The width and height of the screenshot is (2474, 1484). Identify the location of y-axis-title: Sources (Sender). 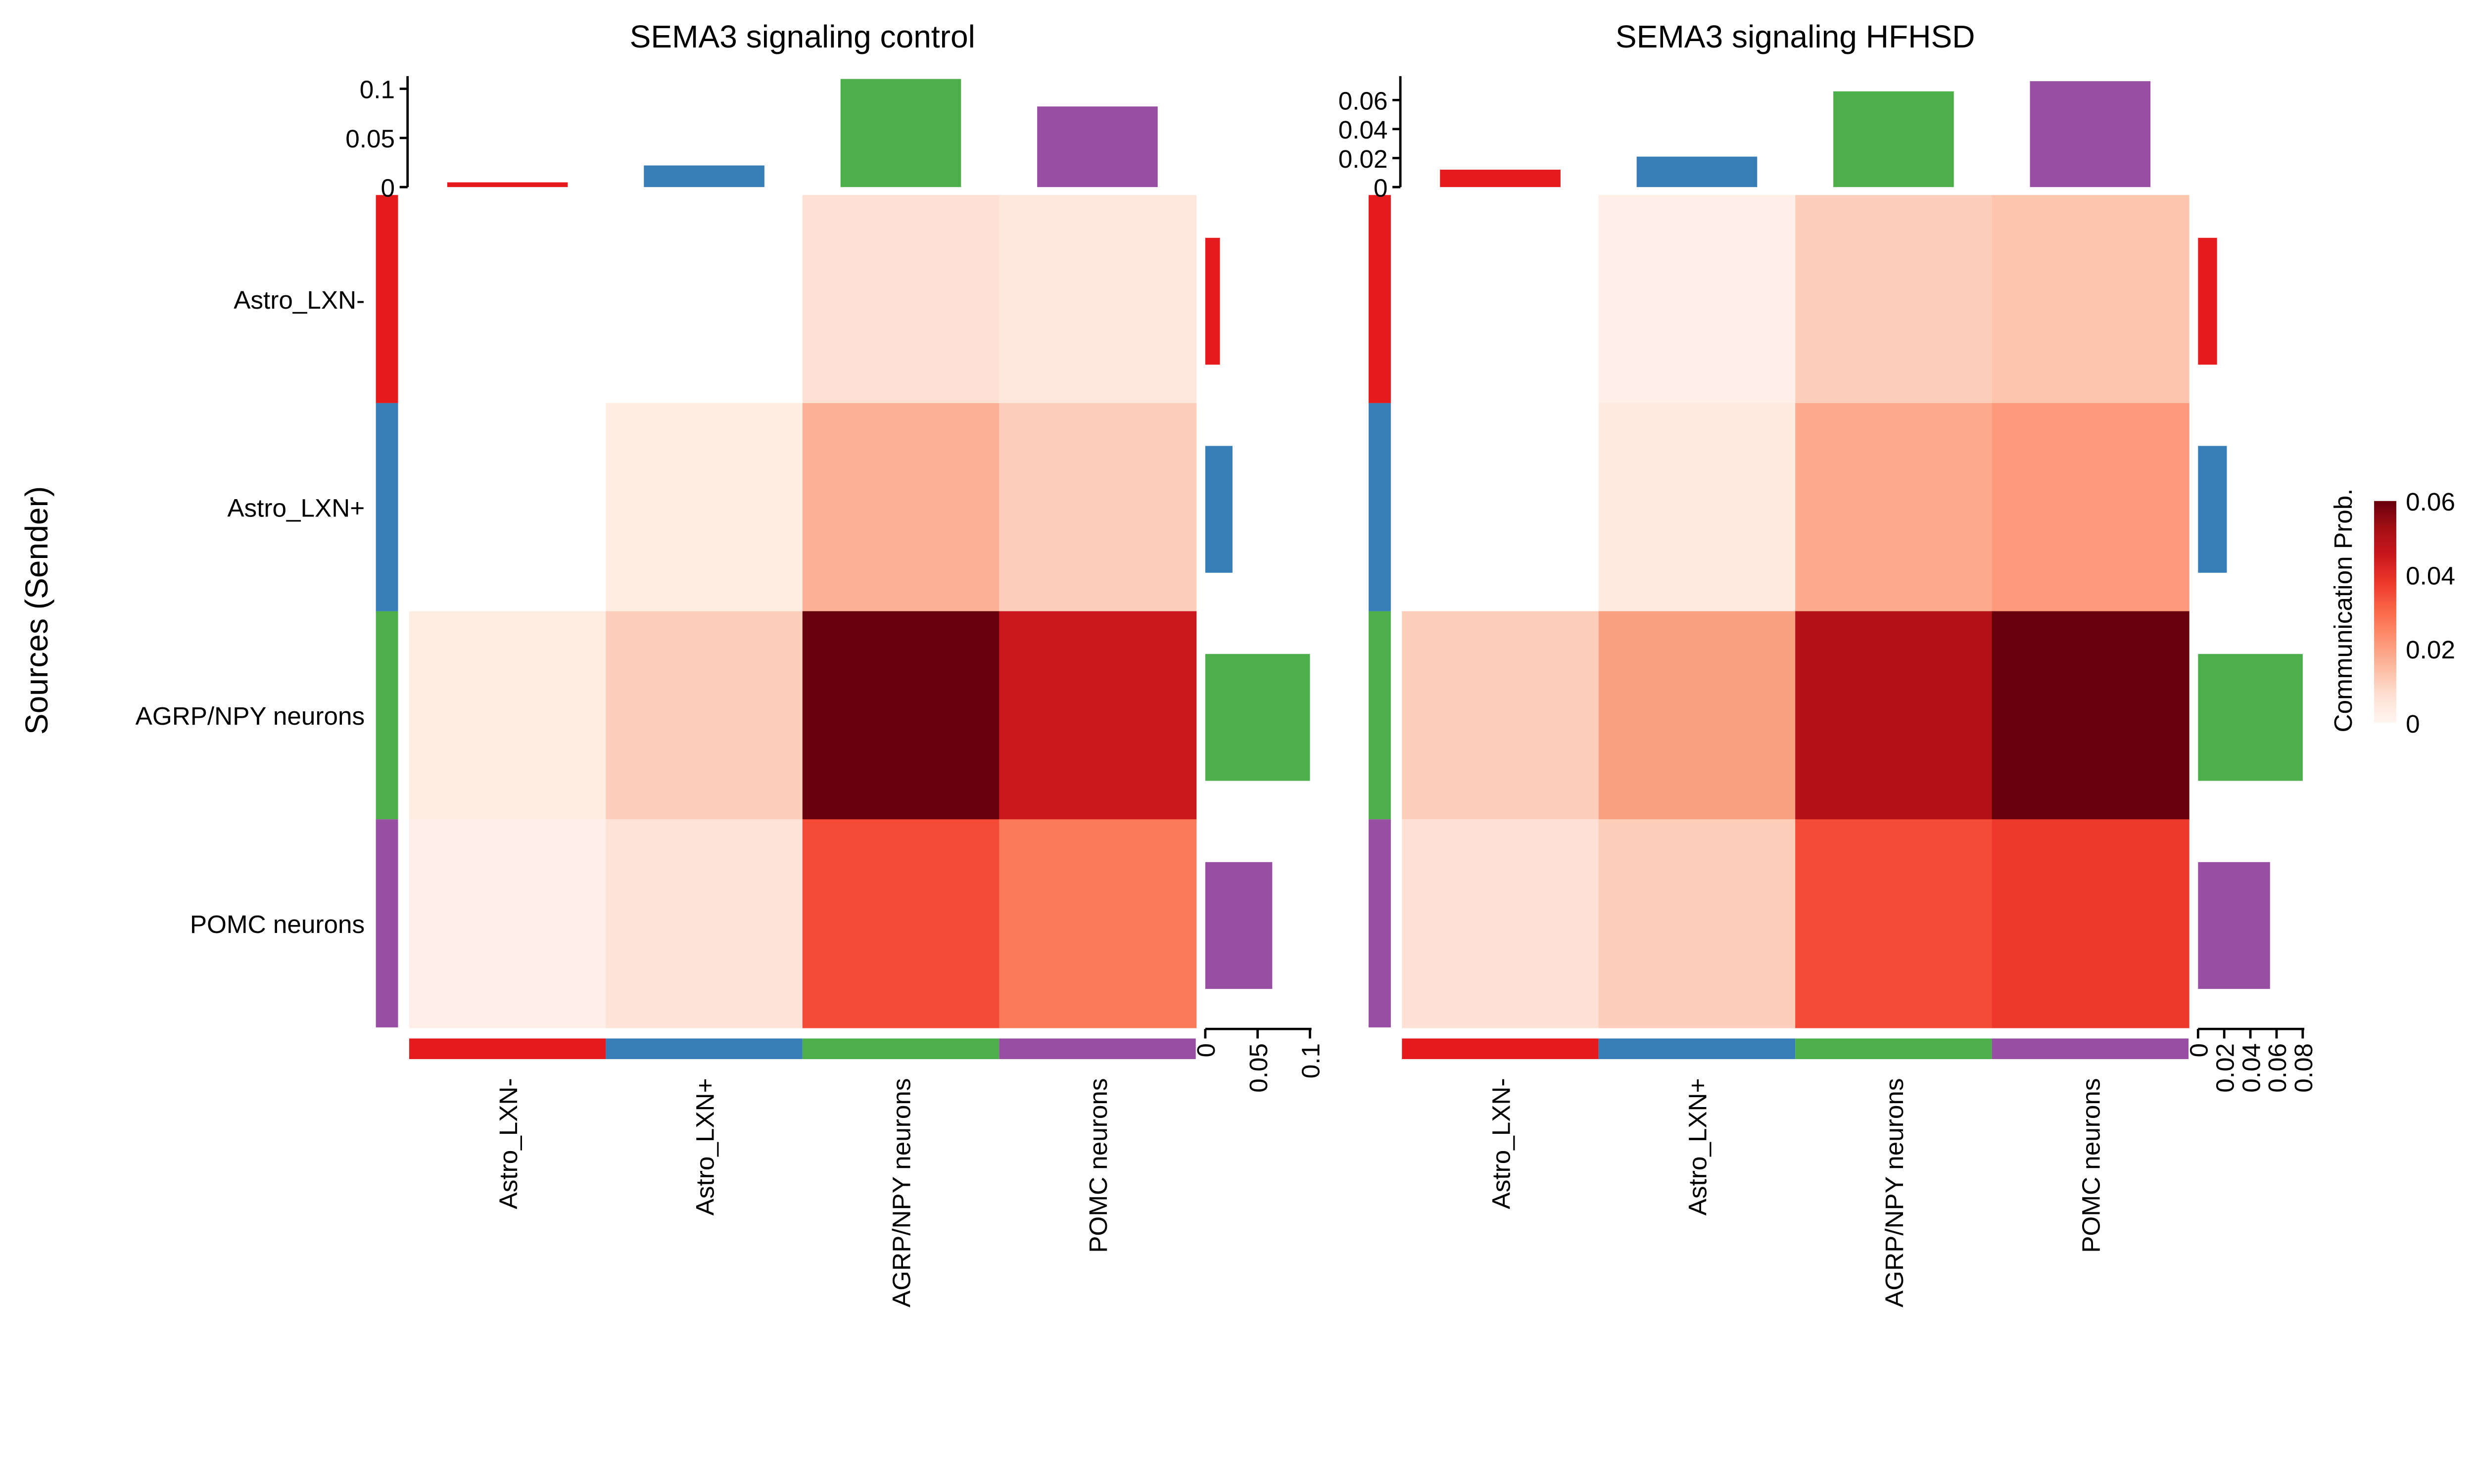
(37, 610).